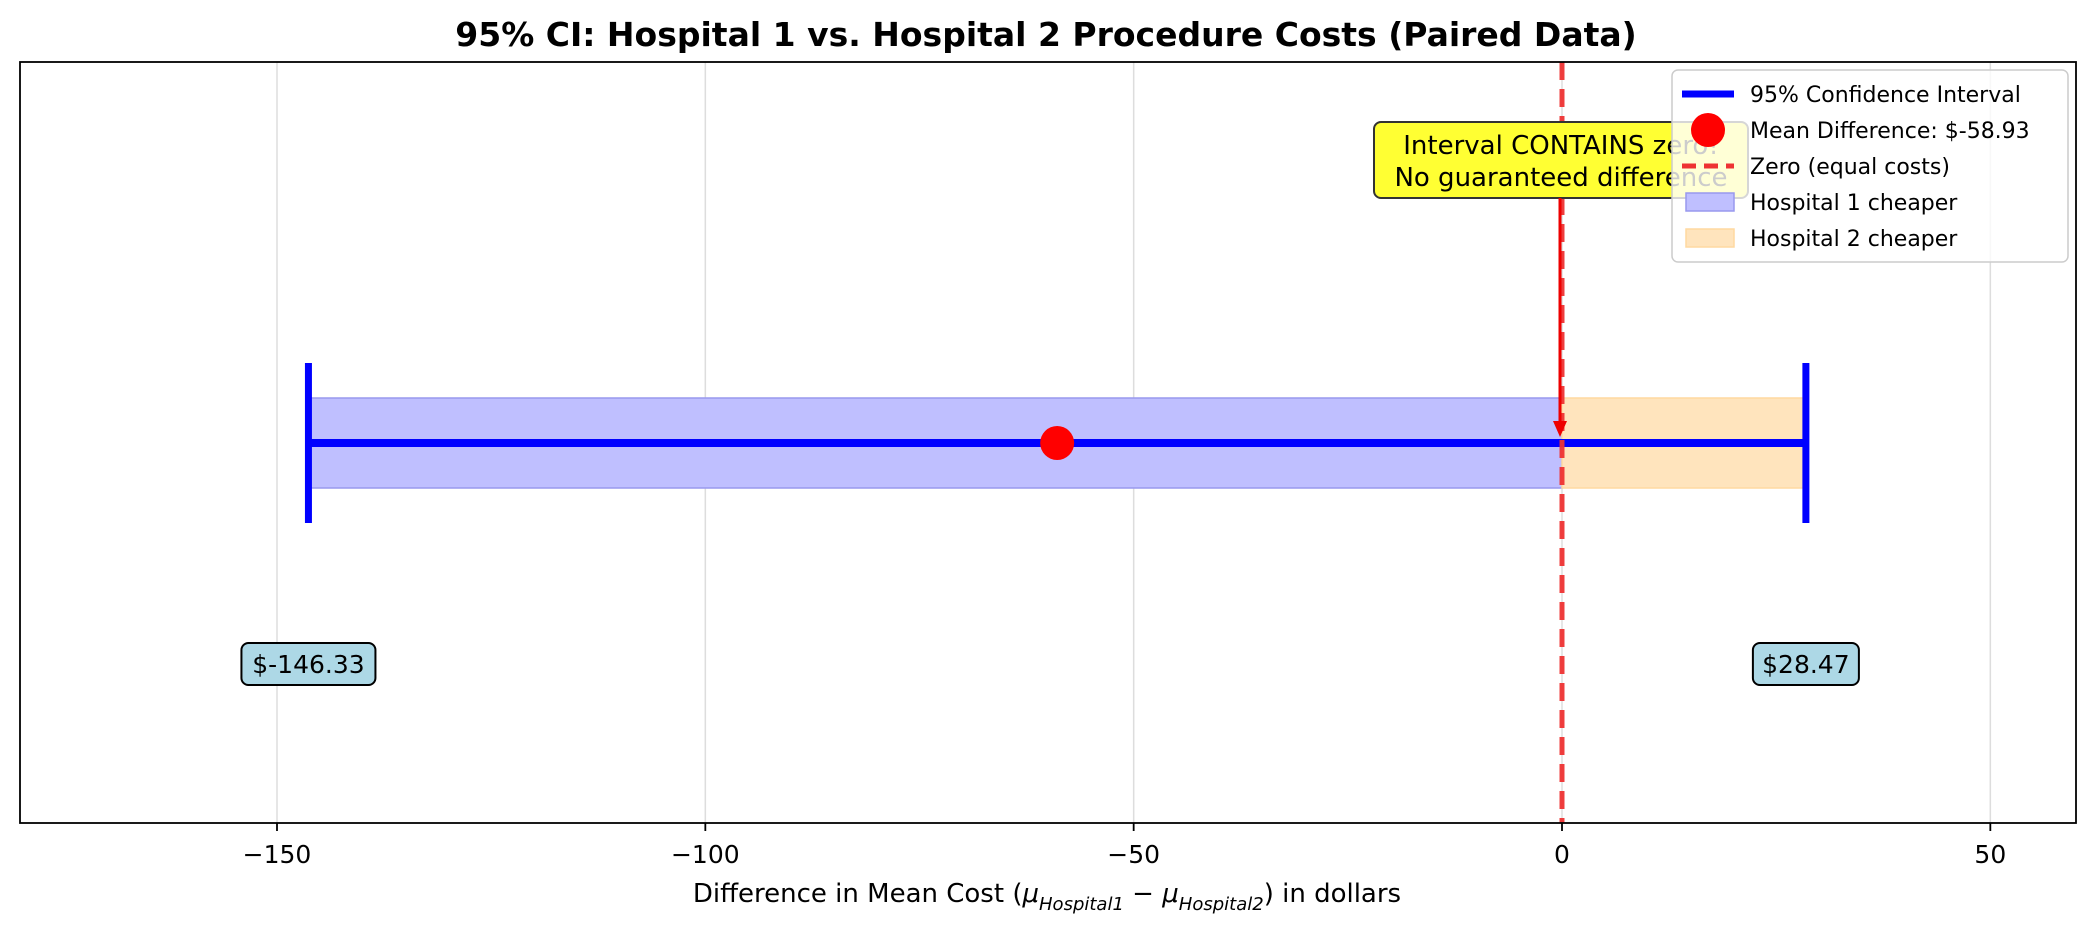  I want to click on lower-bound-label: $-146.33, so click(308, 664).